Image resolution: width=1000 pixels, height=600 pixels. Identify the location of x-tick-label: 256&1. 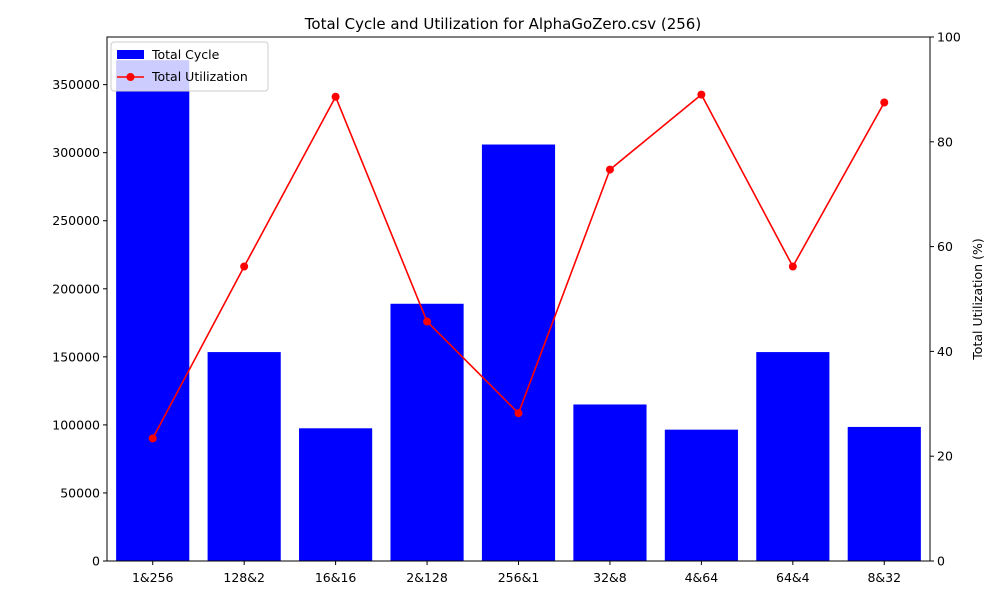
(519, 577).